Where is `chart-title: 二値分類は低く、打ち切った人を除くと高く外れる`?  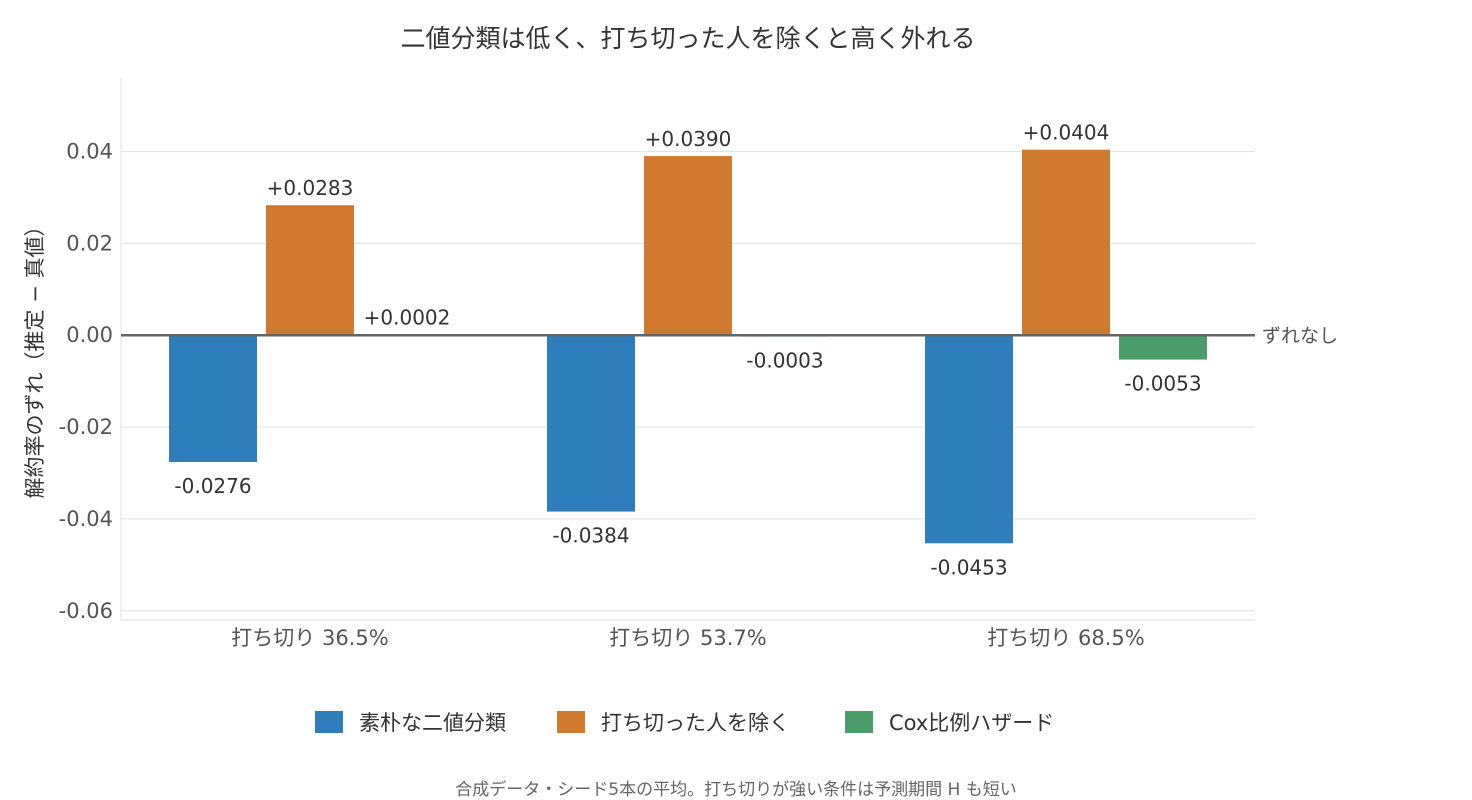
chart-title: 二値分類は低く、打ち切った人を除くと高く外れる is located at coordinates (687, 38).